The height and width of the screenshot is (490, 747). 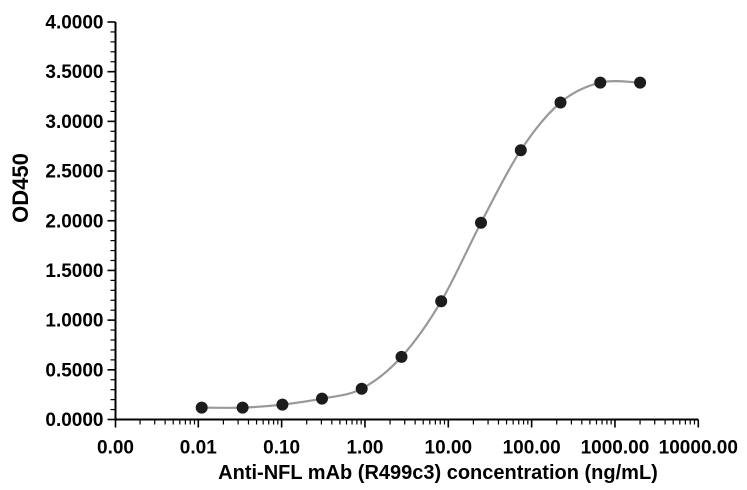 What do you see at coordinates (74, 72) in the screenshot?
I see `y-tick-label: 3.5000` at bounding box center [74, 72].